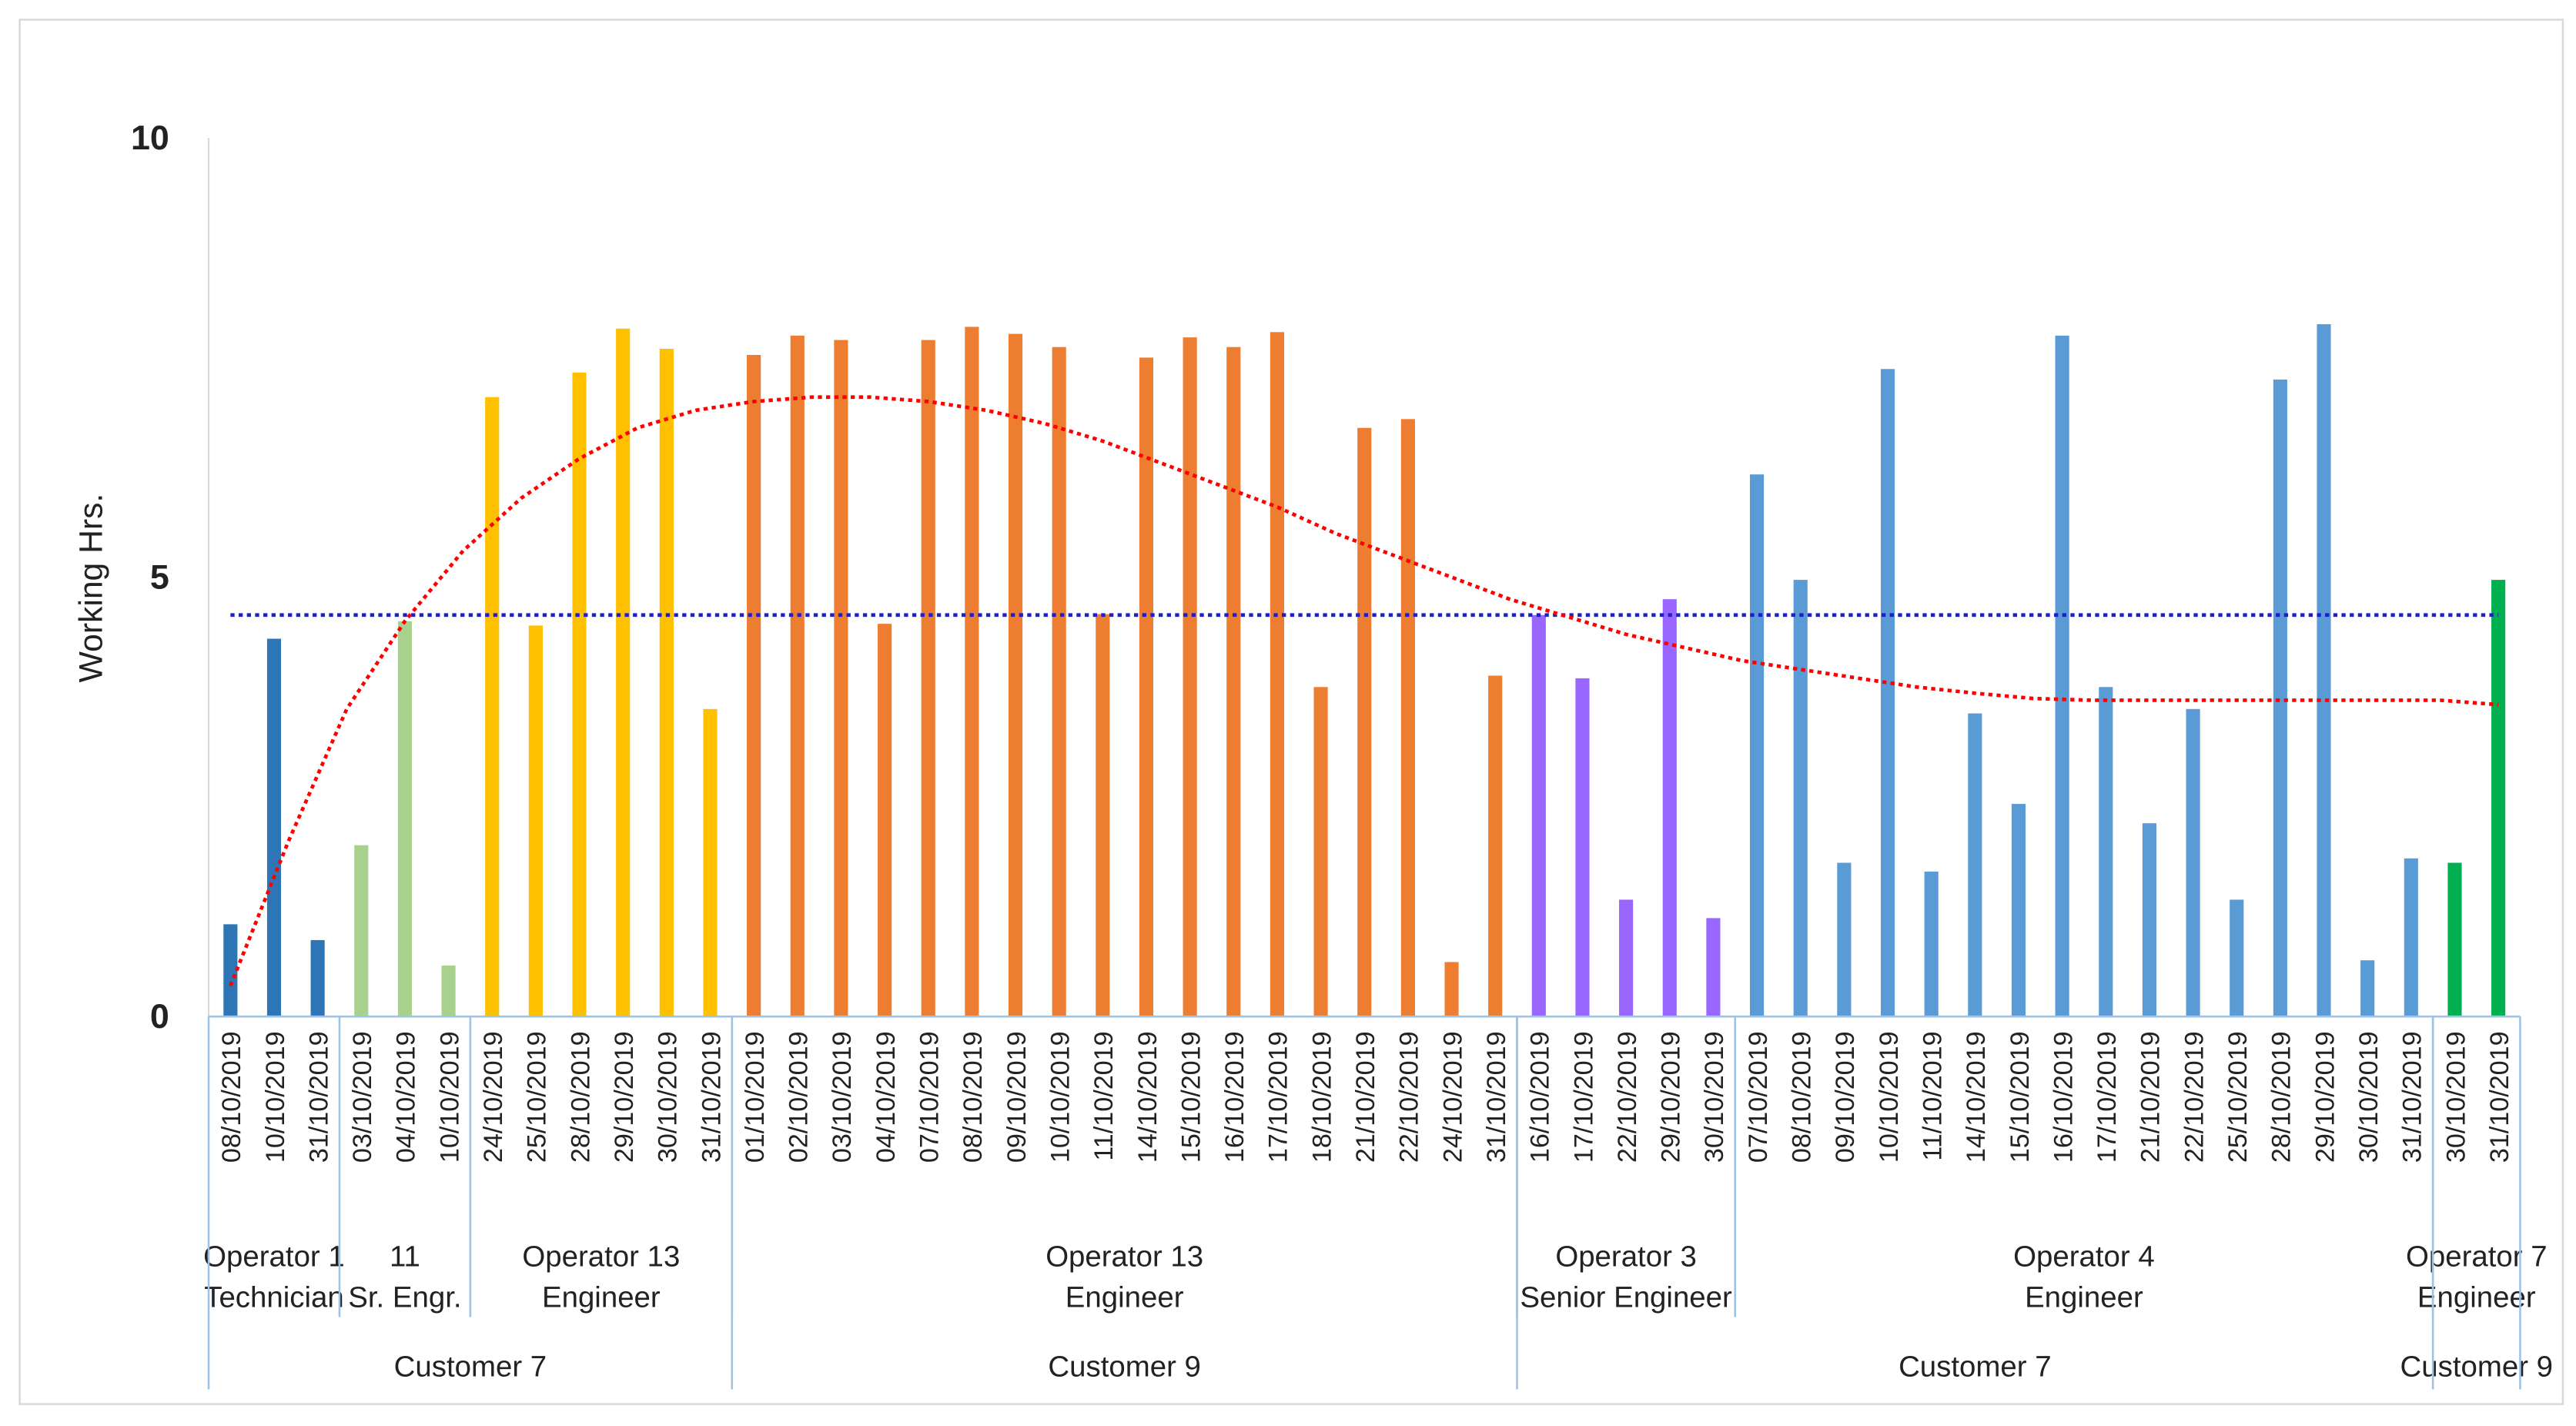  I want to click on operator-label: Operator 3, so click(1626, 1256).